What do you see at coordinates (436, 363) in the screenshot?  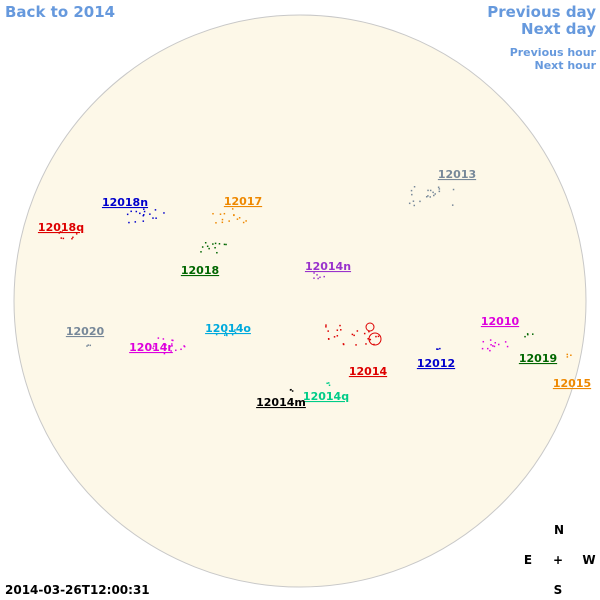 I see `region-label: 12012` at bounding box center [436, 363].